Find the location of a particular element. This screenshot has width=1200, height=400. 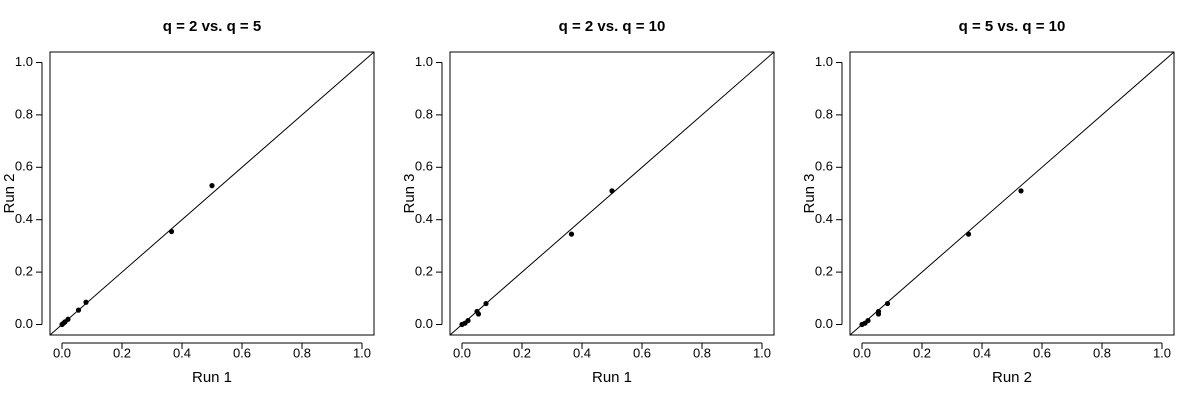

chart-title: q = 2 vs. q = 5 is located at coordinates (212, 26).